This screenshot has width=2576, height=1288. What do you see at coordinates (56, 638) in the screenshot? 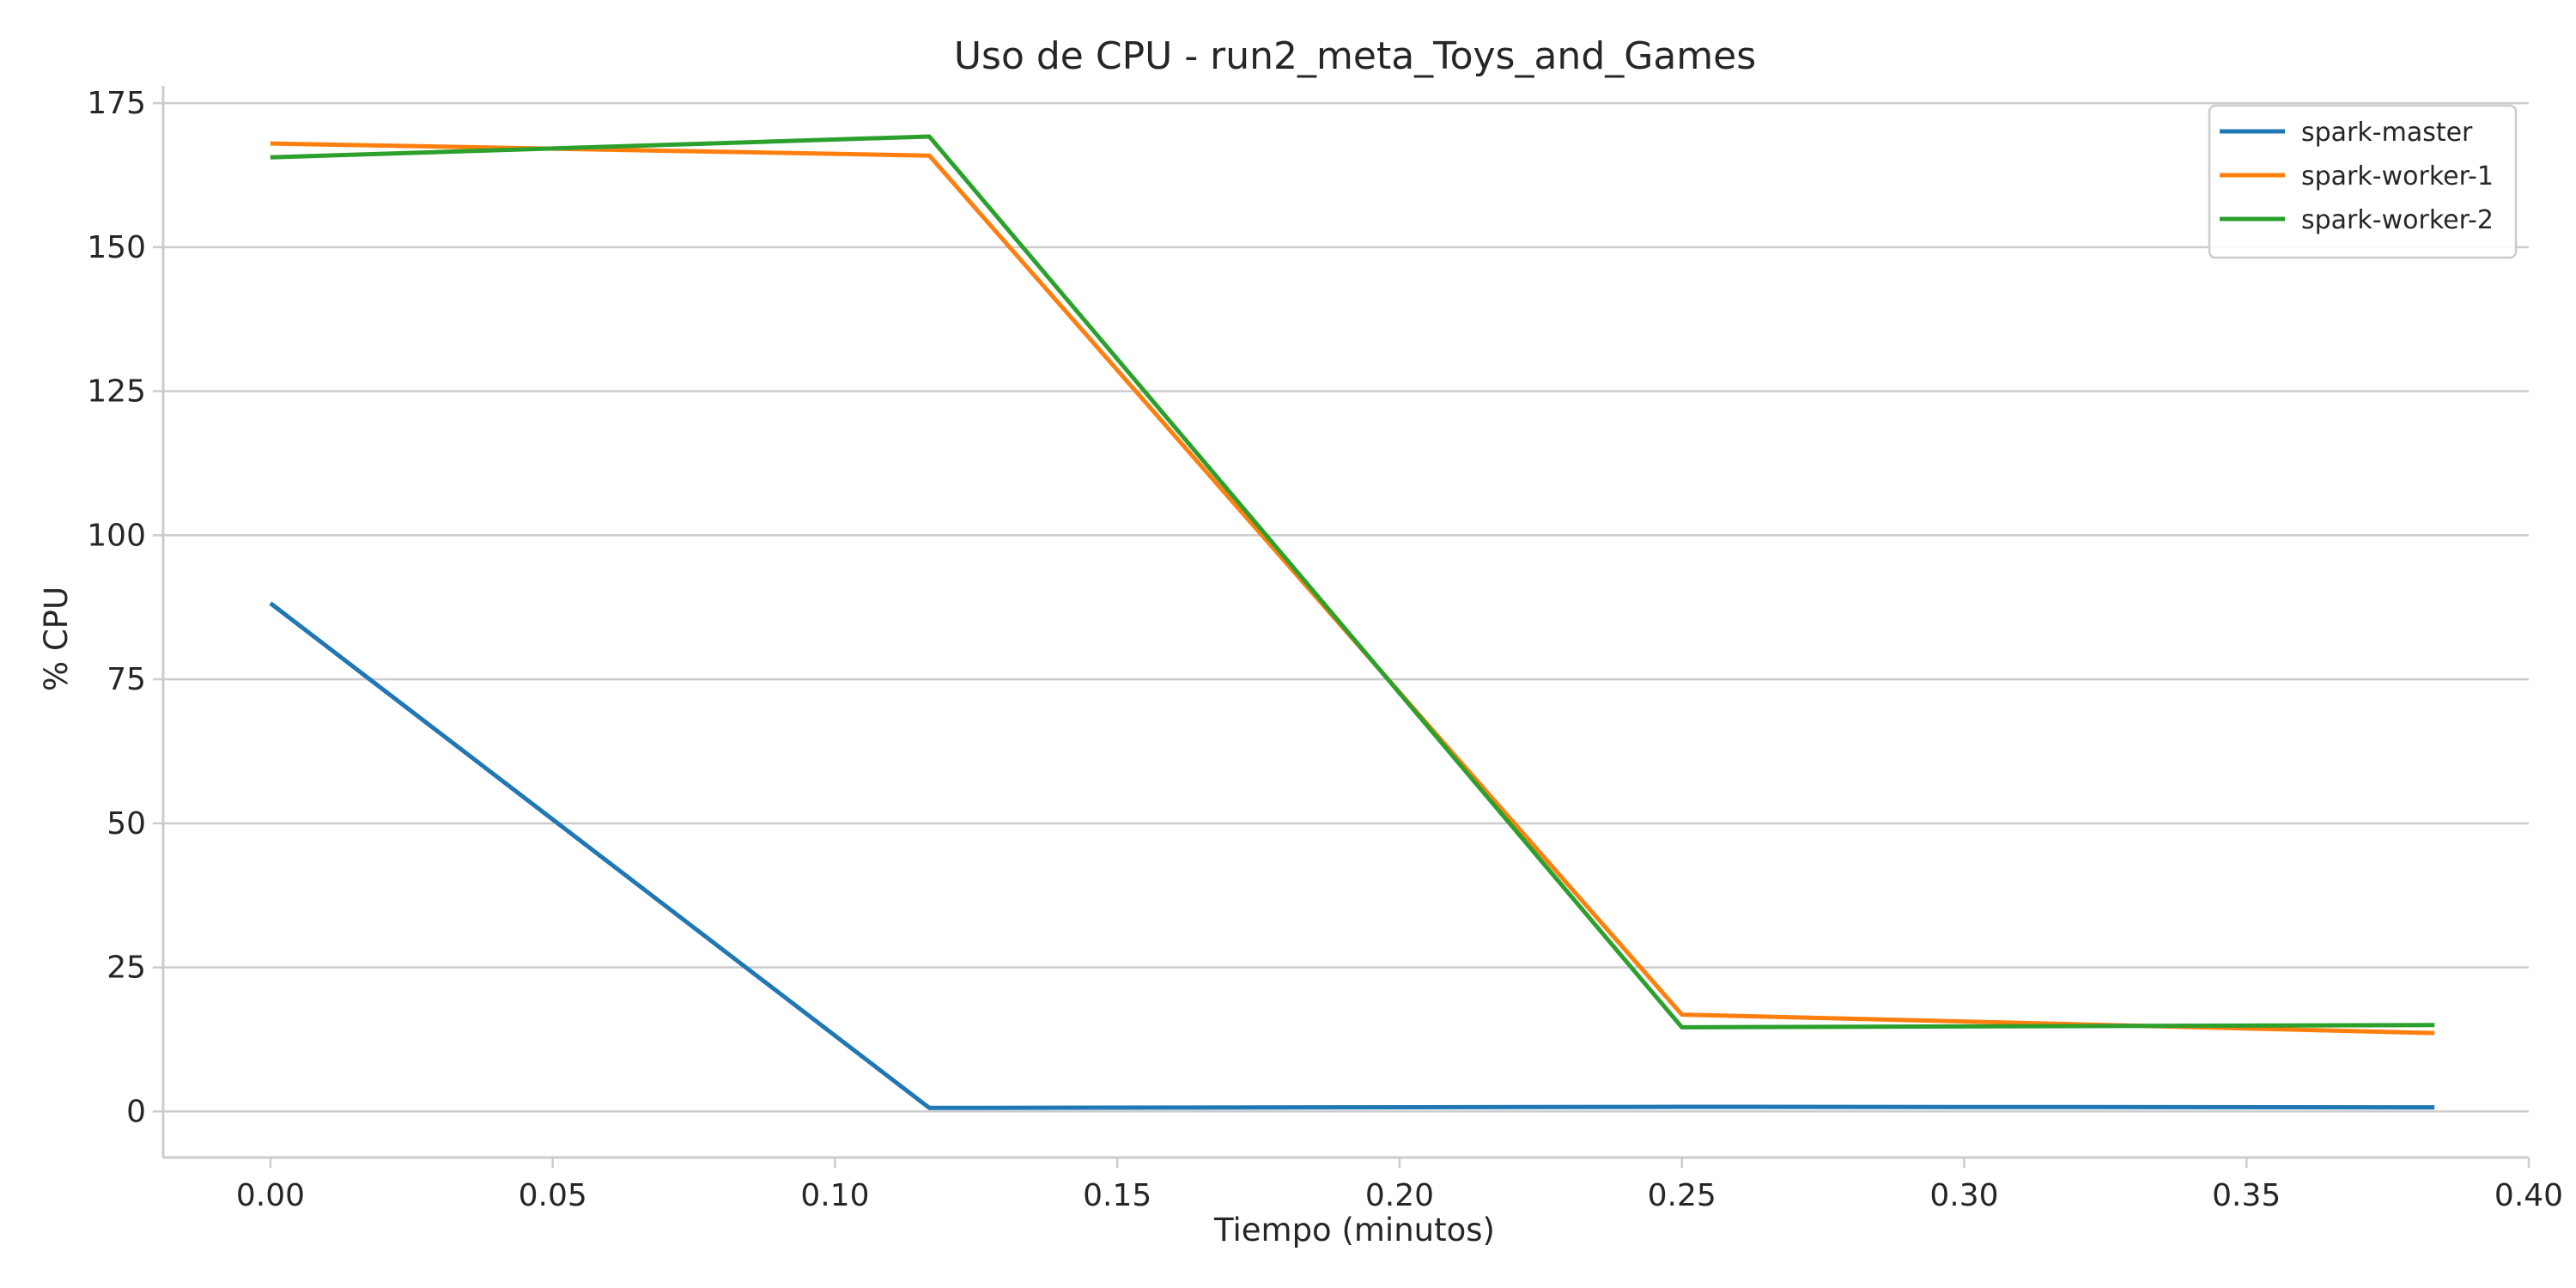
I see `y-axis-label: % CPU` at bounding box center [56, 638].